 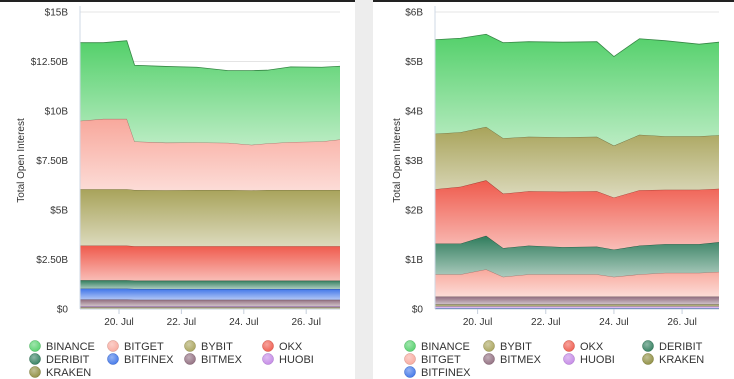 I want to click on y-tick-label: $1B, so click(x=414, y=260).